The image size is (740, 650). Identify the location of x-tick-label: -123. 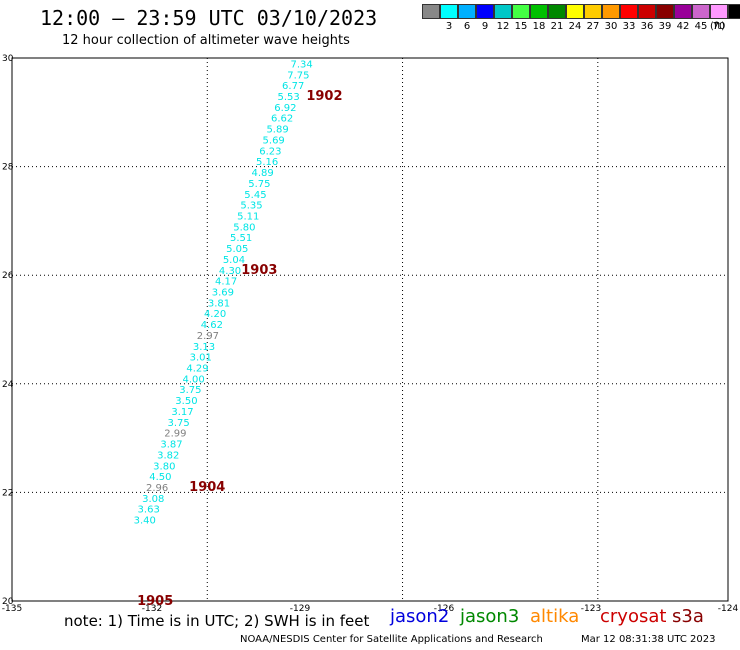
(591, 609).